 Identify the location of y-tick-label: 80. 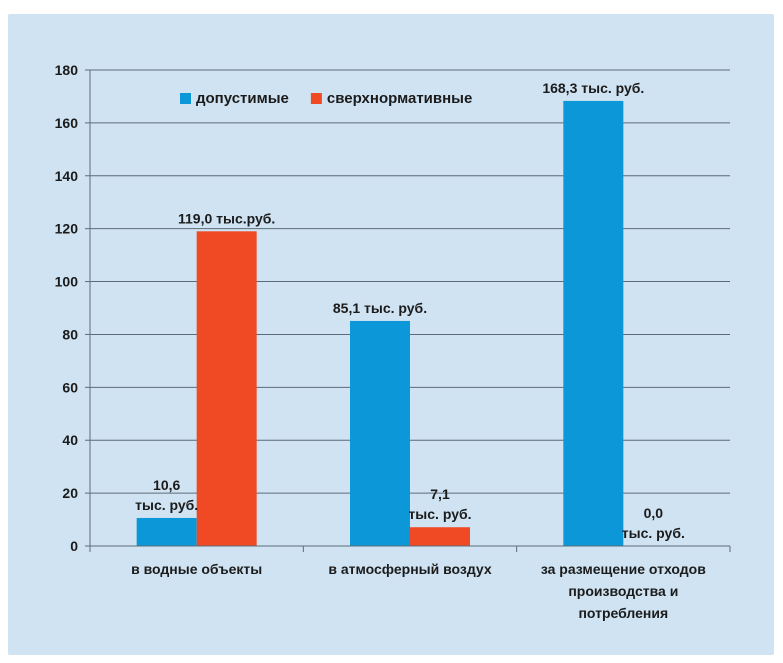
(70, 334).